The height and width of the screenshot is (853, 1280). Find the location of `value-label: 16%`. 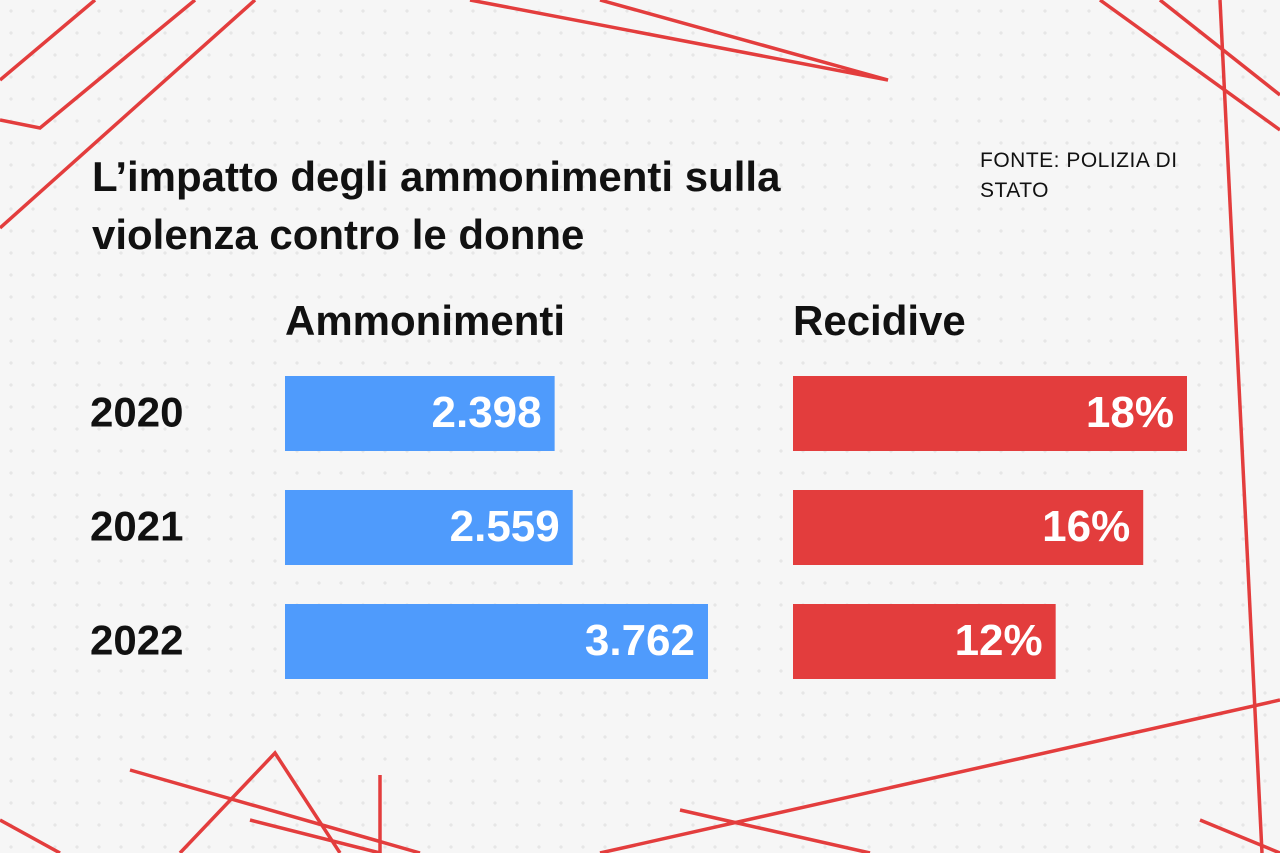

value-label: 16% is located at coordinates (1086, 526).